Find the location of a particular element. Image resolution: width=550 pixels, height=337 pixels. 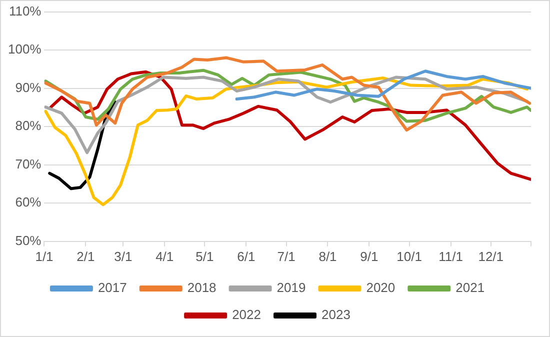

legend-label: 2023 is located at coordinates (336, 314).